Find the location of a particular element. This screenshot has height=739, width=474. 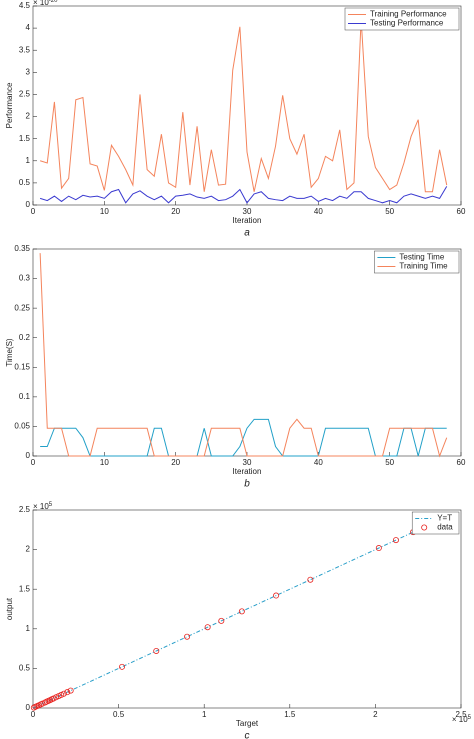

caption: a is located at coordinates (247, 233).